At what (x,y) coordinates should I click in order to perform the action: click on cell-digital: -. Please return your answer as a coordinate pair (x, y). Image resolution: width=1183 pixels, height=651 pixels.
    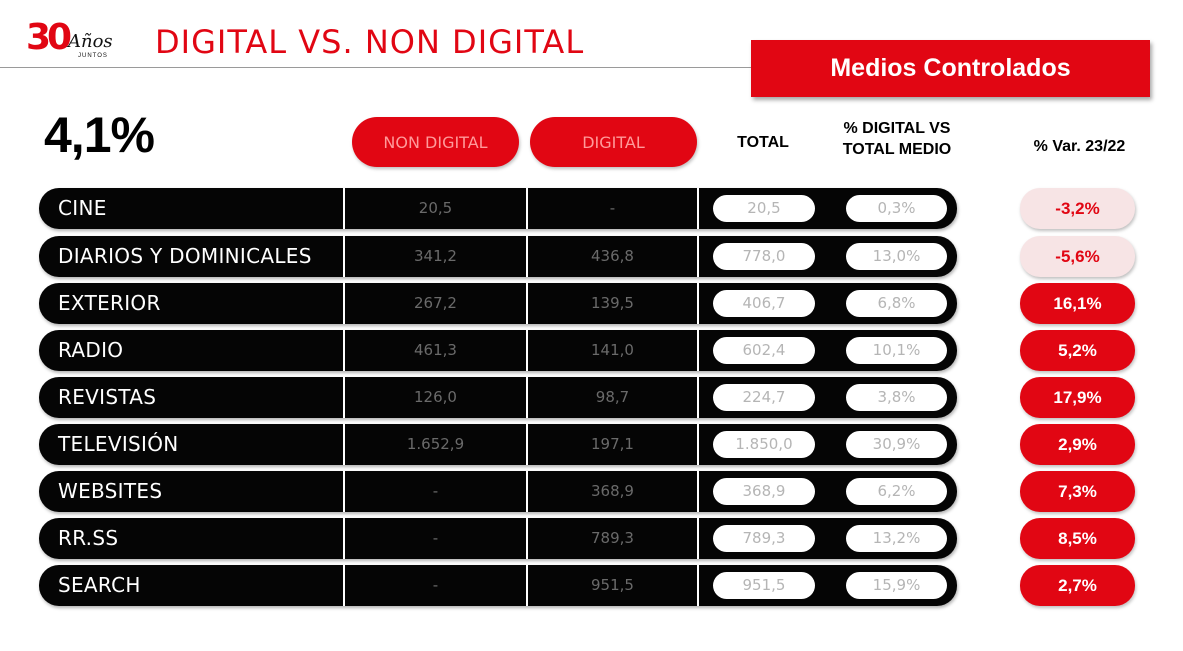
    Looking at the image, I should click on (612, 208).